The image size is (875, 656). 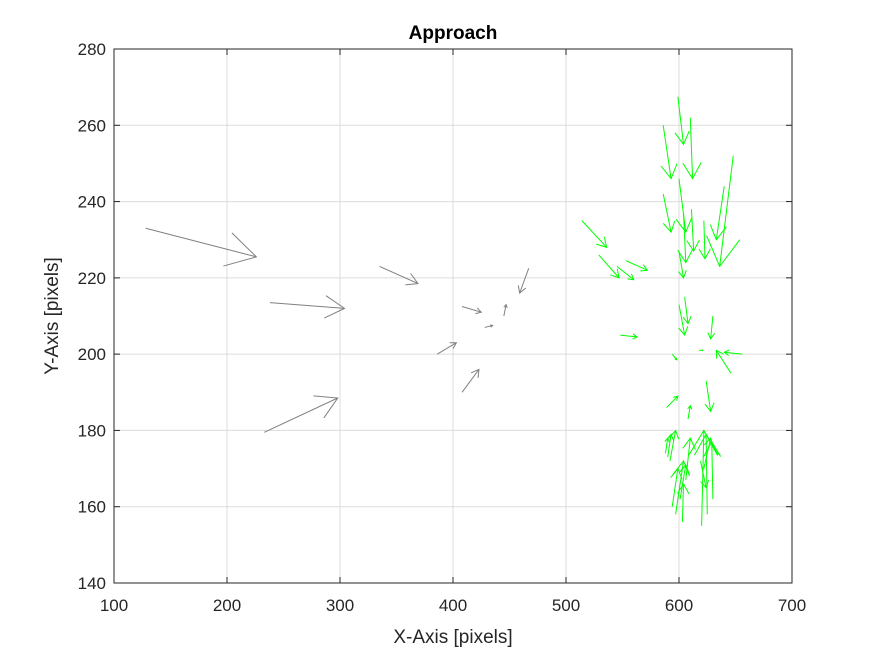 What do you see at coordinates (792, 605) in the screenshot?
I see `x-tick-label: 700` at bounding box center [792, 605].